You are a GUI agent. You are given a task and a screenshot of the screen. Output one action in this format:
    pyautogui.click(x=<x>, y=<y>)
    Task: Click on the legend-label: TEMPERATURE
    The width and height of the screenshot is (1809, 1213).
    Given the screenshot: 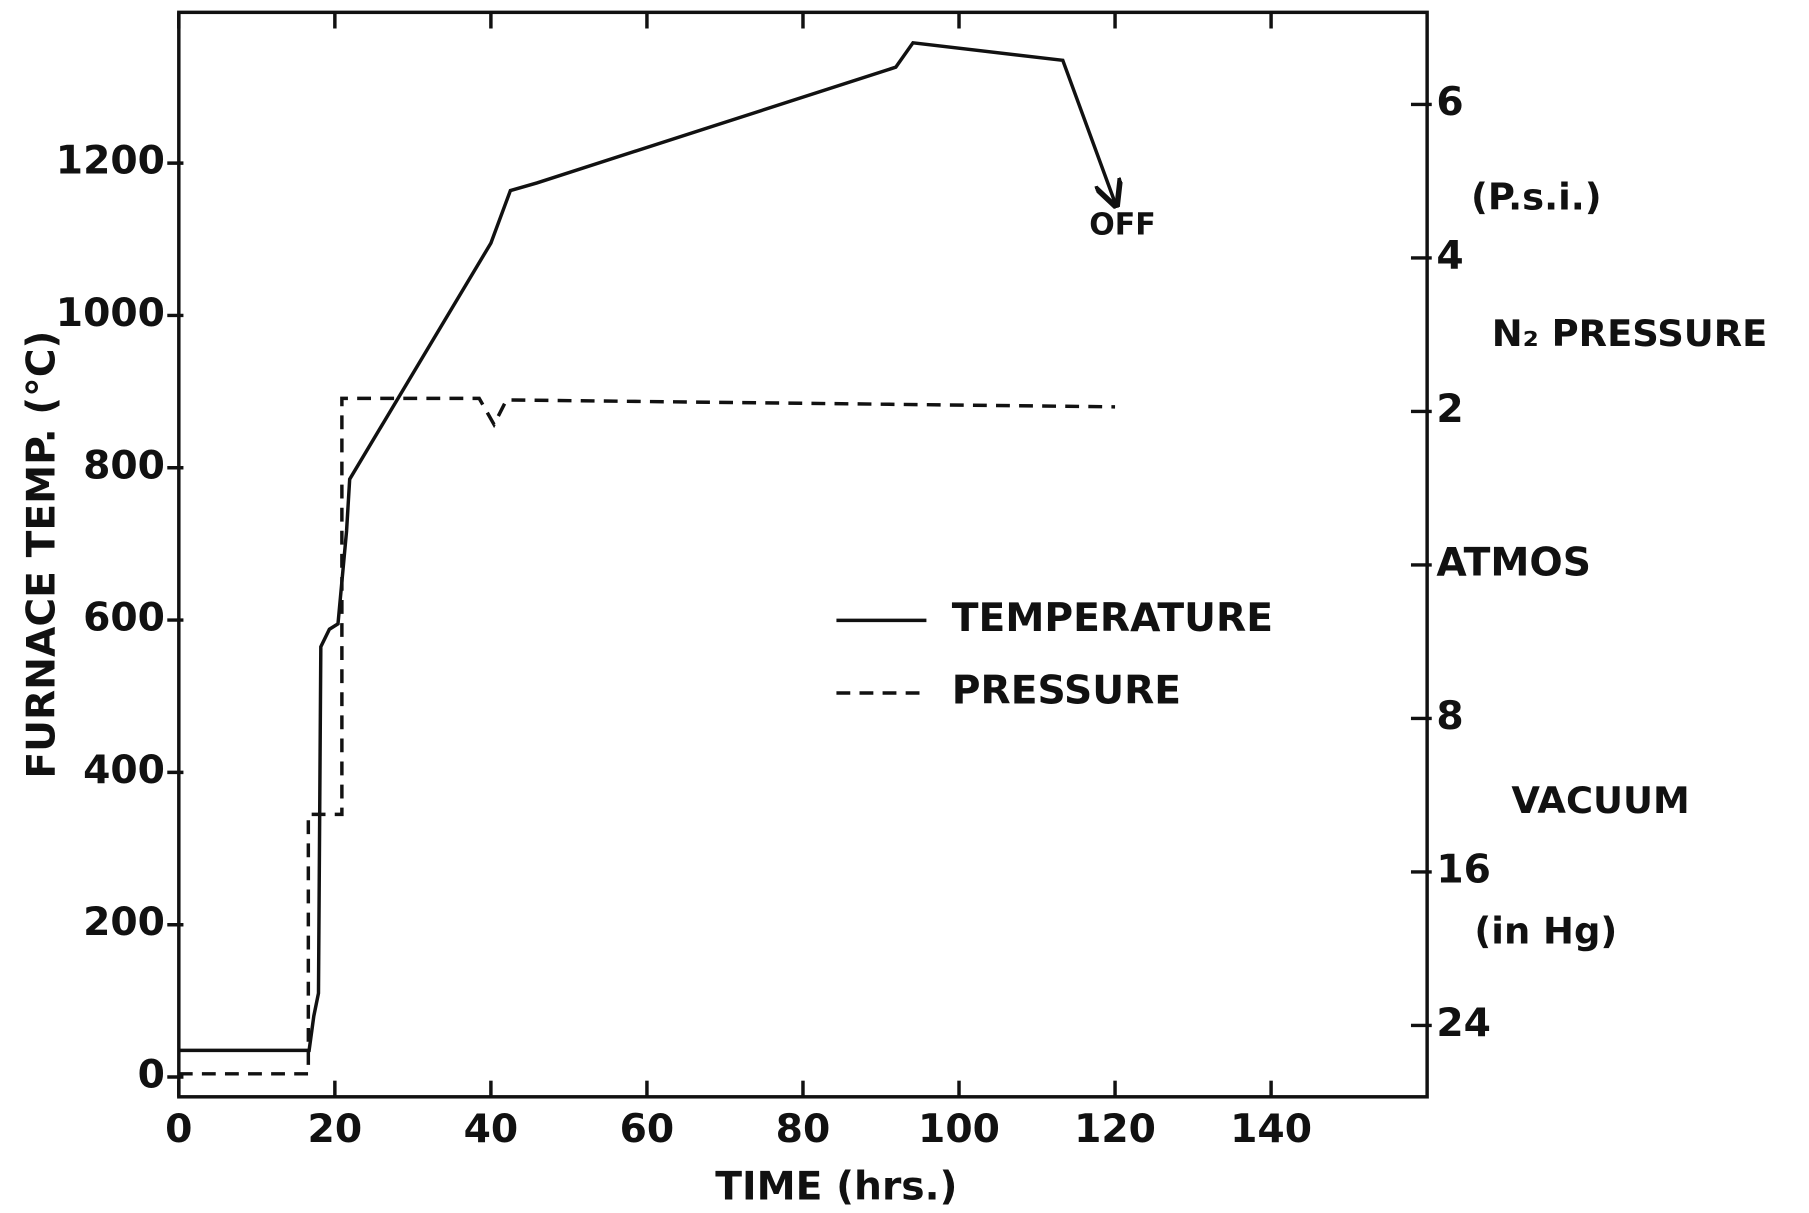 What is the action you would take?
    pyautogui.click(x=1112, y=618)
    